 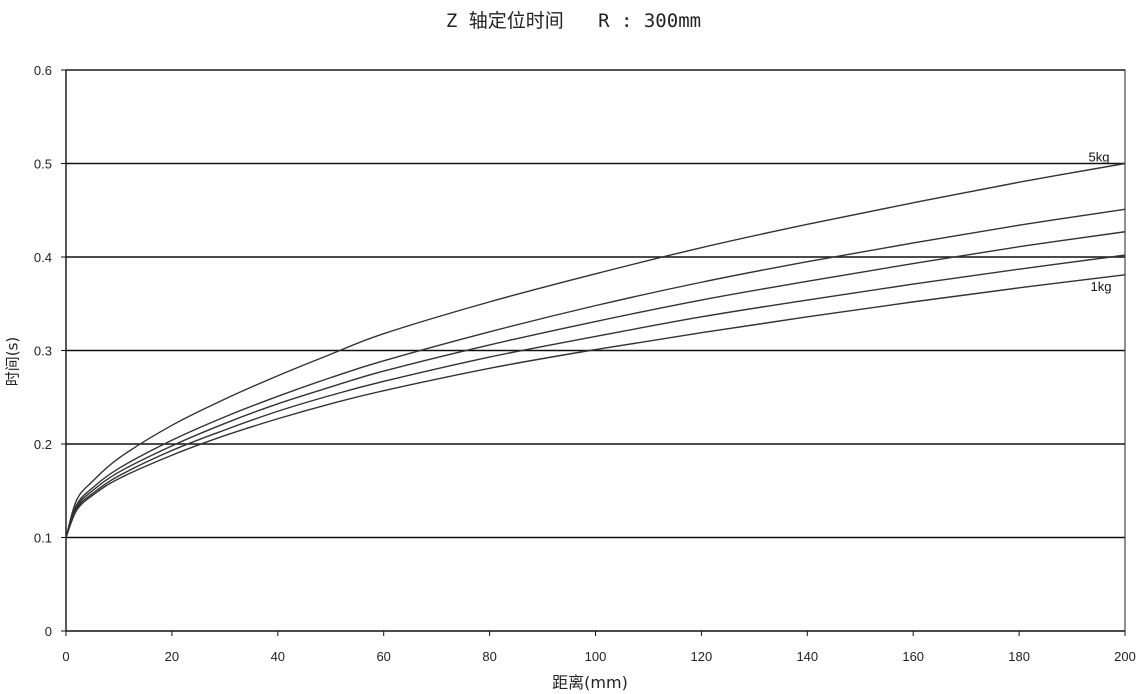 I want to click on y-tick-label: 0.2, so click(x=43, y=444).